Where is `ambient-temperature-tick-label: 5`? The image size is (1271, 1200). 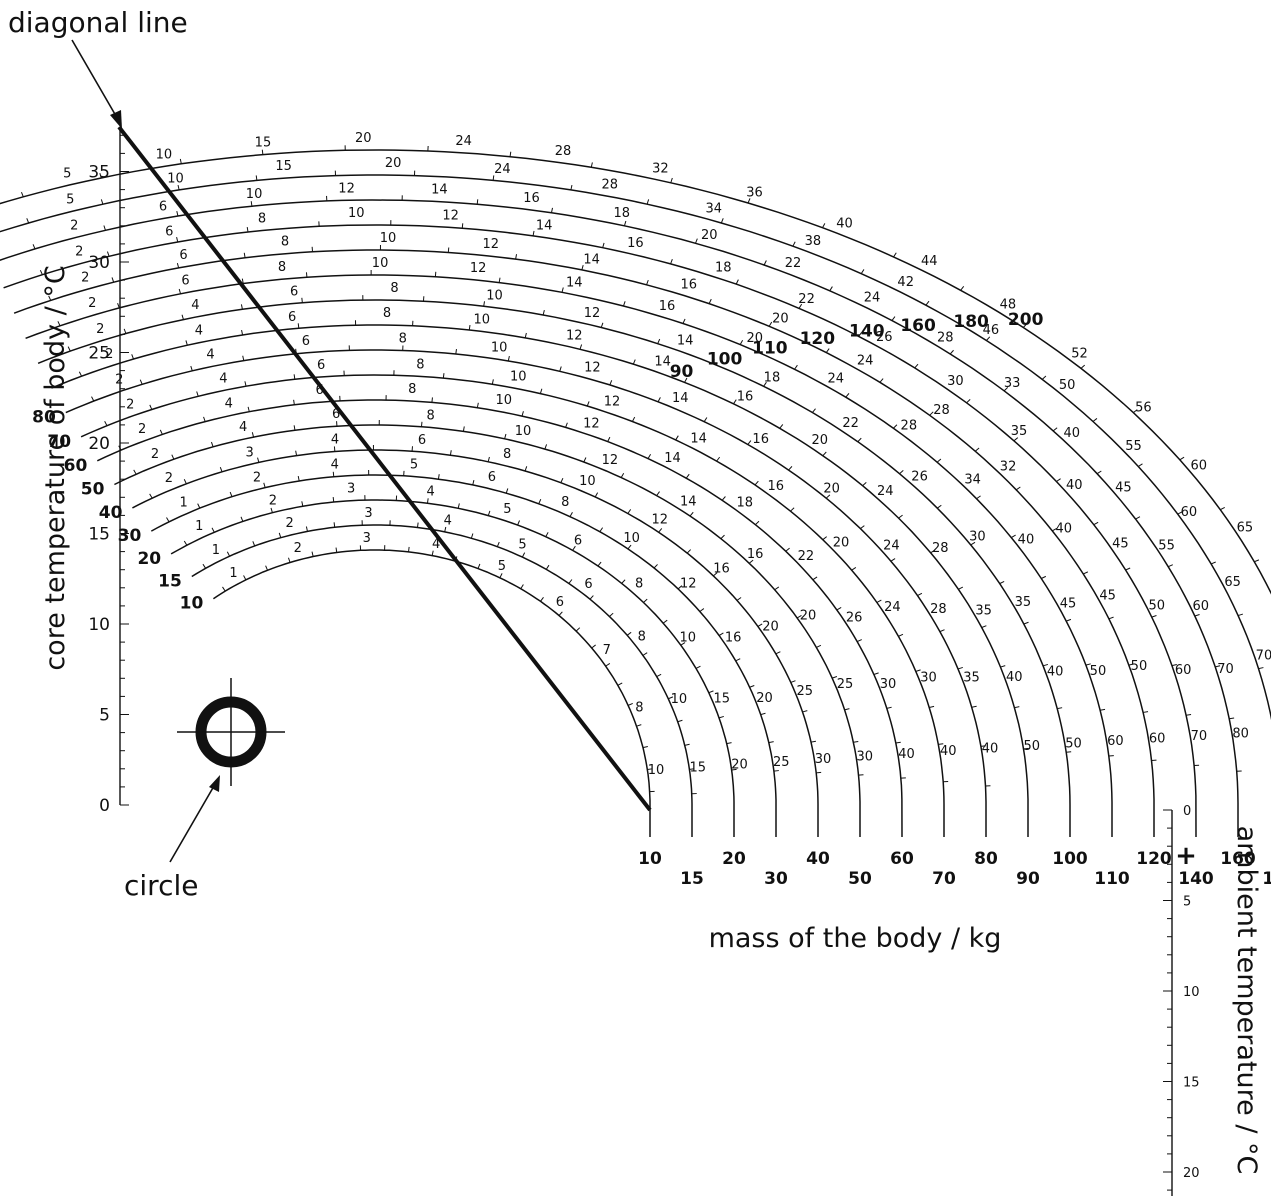
ambient-temperature-tick-label: 5 is located at coordinates (1187, 902).